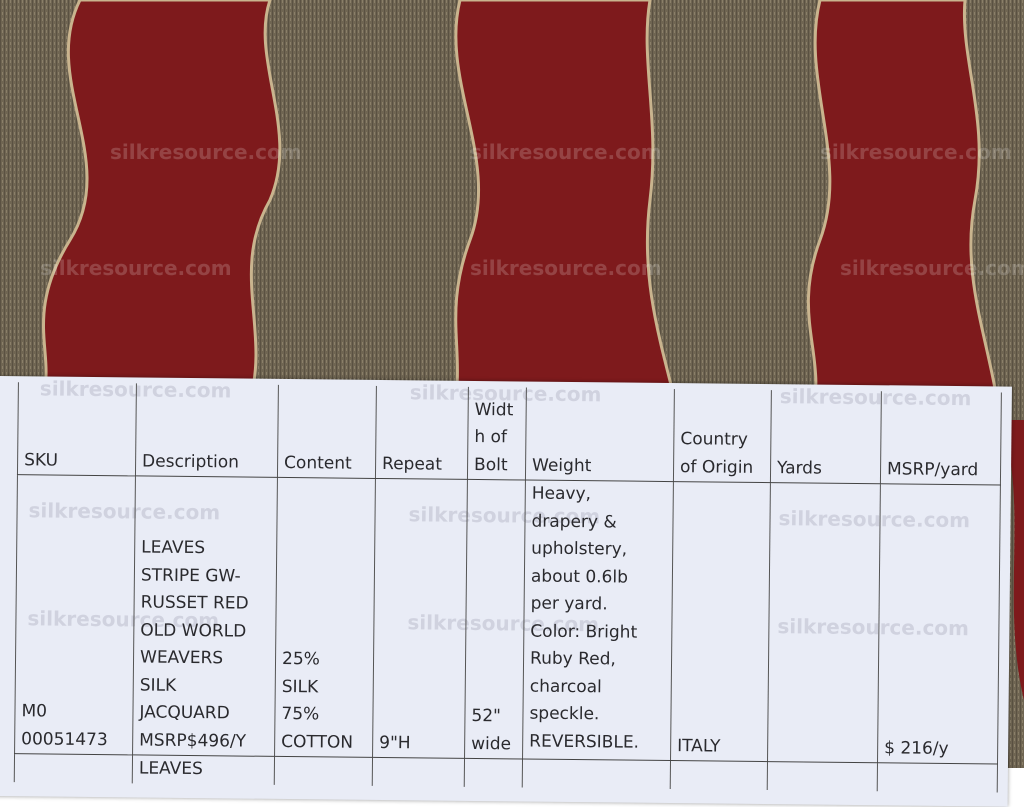 The image size is (1024, 807). I want to click on table-cell: LEAVES, so click(203, 769).